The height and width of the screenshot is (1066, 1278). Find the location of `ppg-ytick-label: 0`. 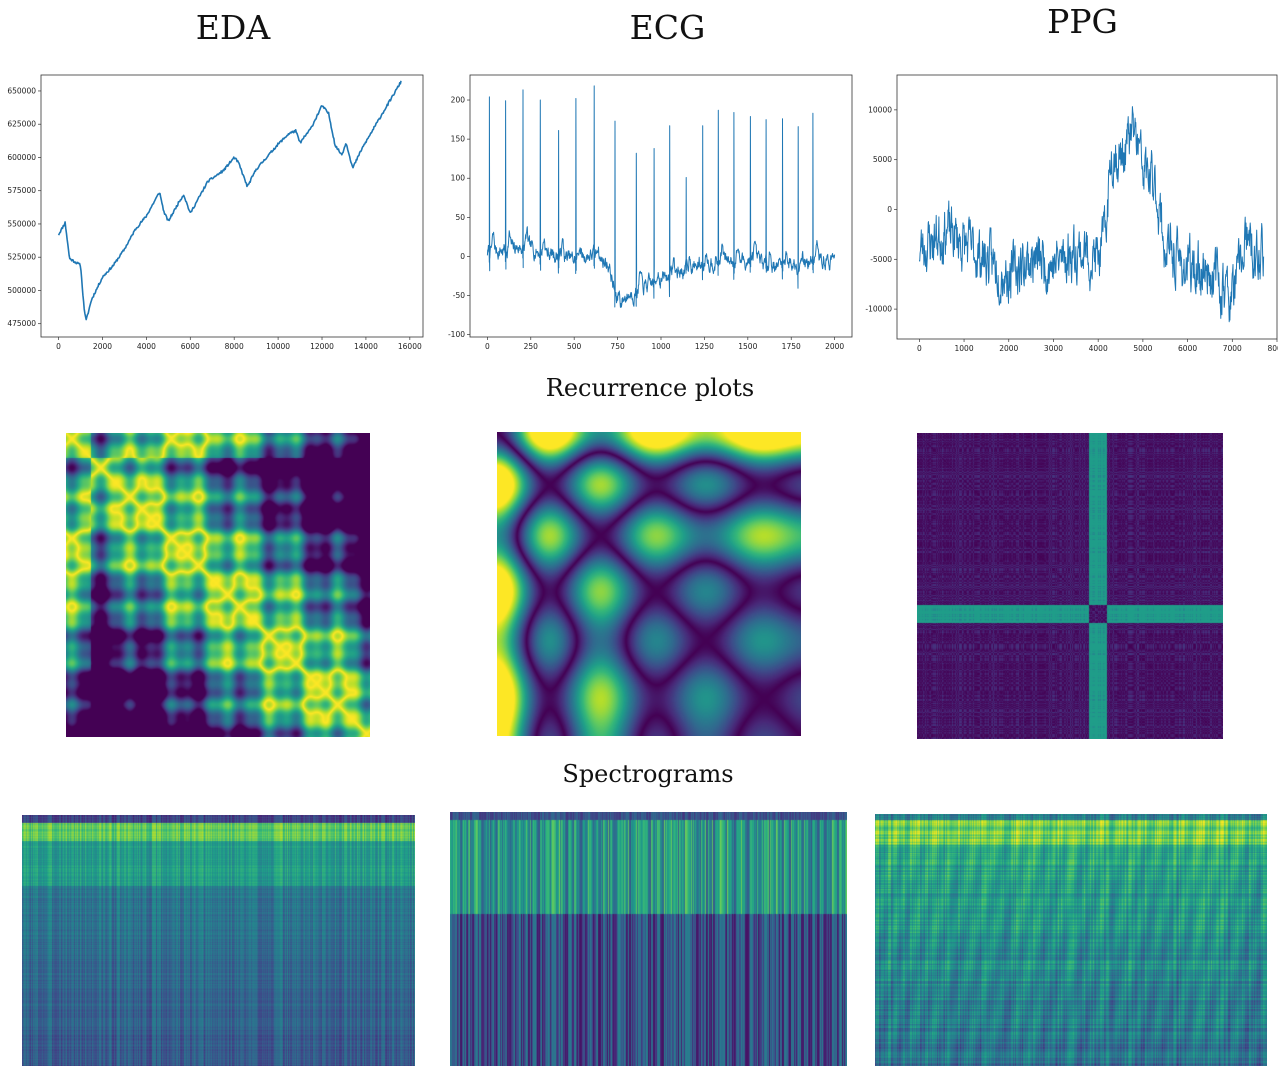

ppg-ytick-label: 0 is located at coordinates (889, 209).